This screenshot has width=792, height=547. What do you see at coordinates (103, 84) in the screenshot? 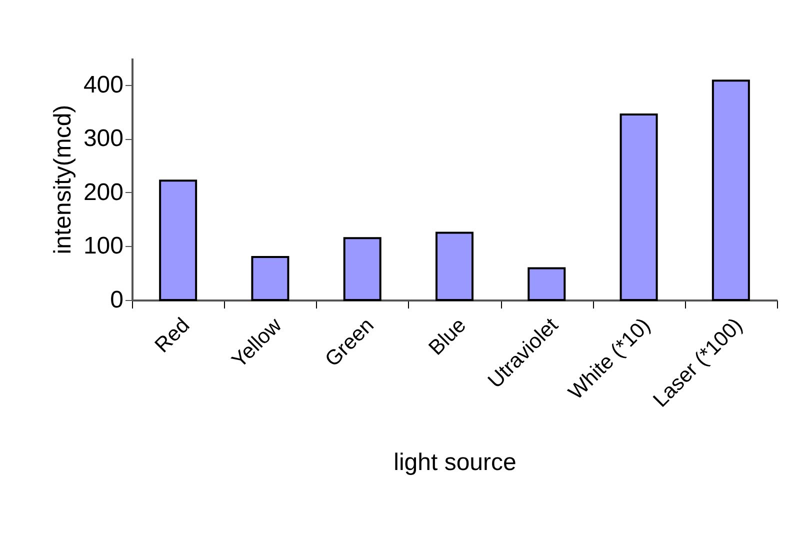
I see `y-tick-label: 400` at bounding box center [103, 84].